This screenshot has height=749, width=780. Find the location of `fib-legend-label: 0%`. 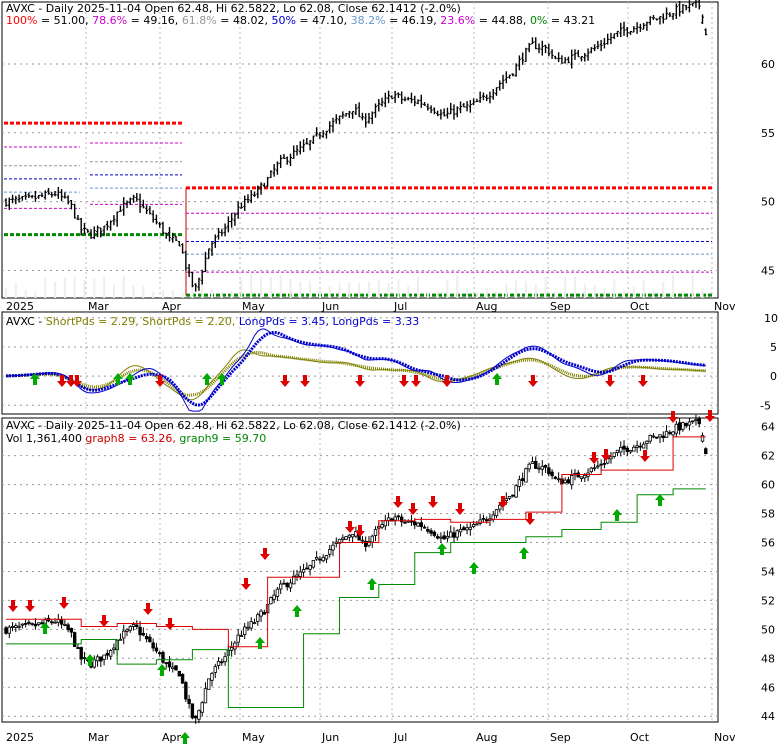

fib-legend-label: 0% is located at coordinates (538, 20).